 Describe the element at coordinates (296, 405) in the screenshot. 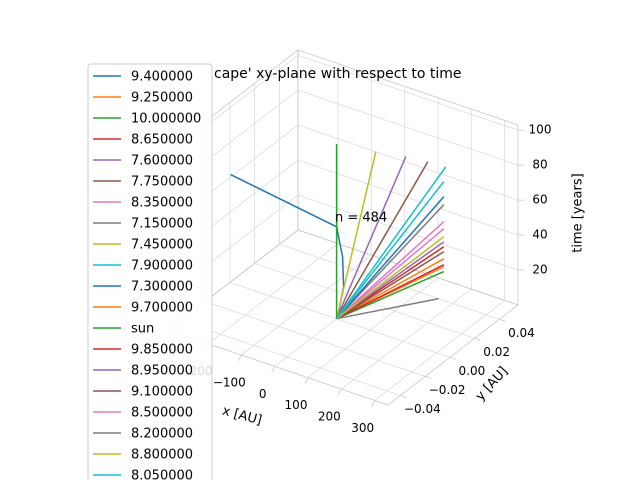

I see `x-tick-label: 100` at that location.